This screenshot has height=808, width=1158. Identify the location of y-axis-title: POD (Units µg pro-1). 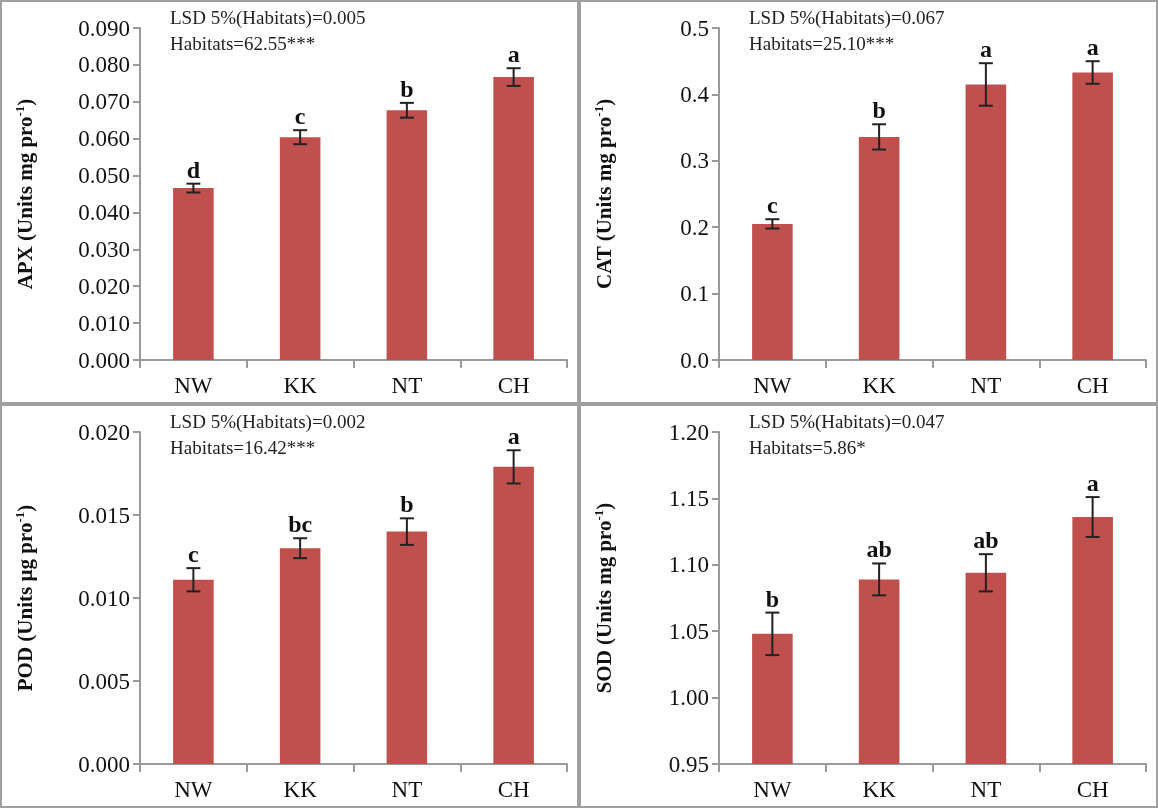
(24, 598).